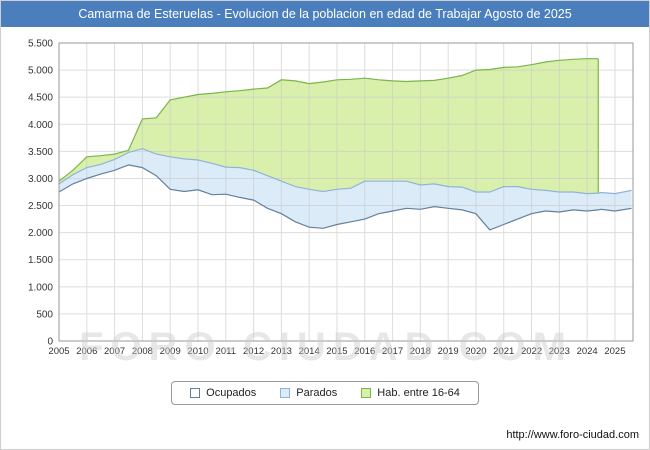 Image resolution: width=650 pixels, height=450 pixels. What do you see at coordinates (40, 206) in the screenshot?
I see `svg-text: 2.500` at bounding box center [40, 206].